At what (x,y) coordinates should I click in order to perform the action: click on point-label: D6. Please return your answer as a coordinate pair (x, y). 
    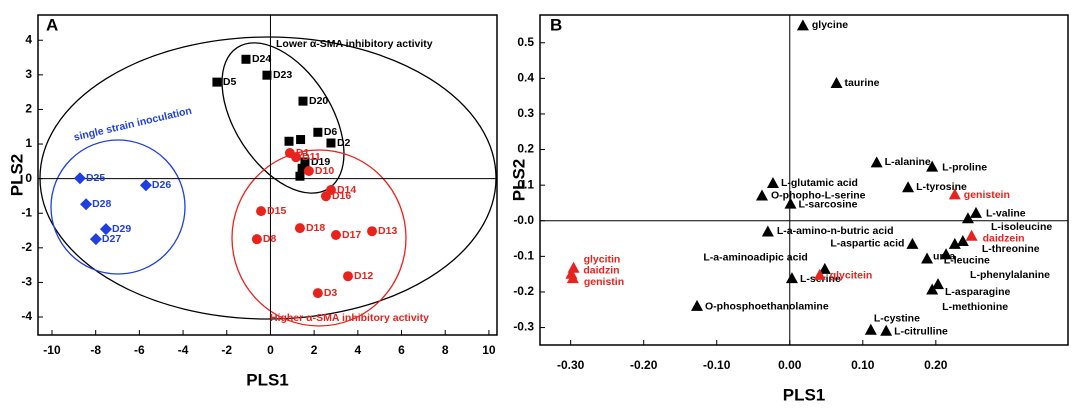
    Looking at the image, I should click on (331, 132).